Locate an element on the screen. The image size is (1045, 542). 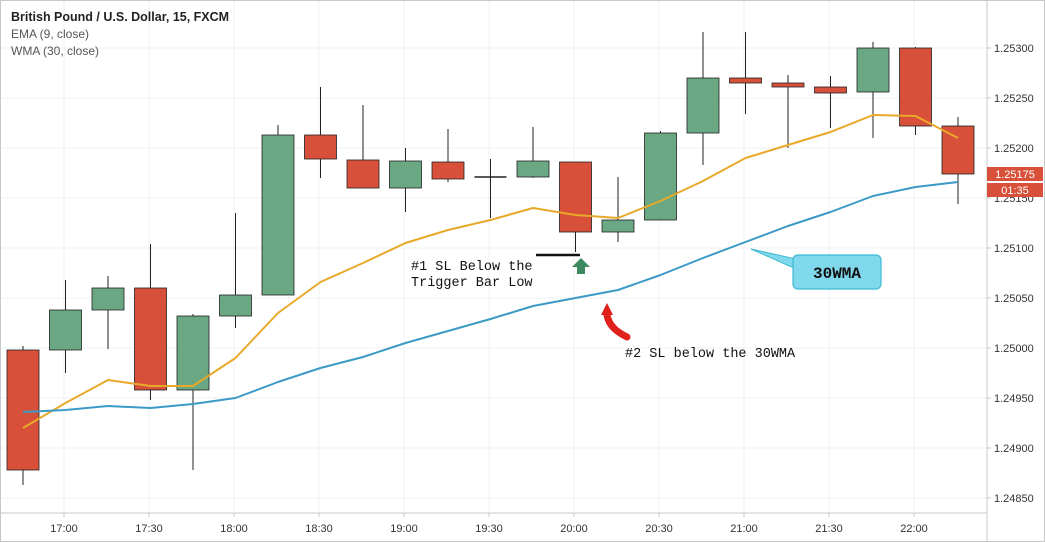
y-tick-label: 1.24950 is located at coordinates (1014, 399).